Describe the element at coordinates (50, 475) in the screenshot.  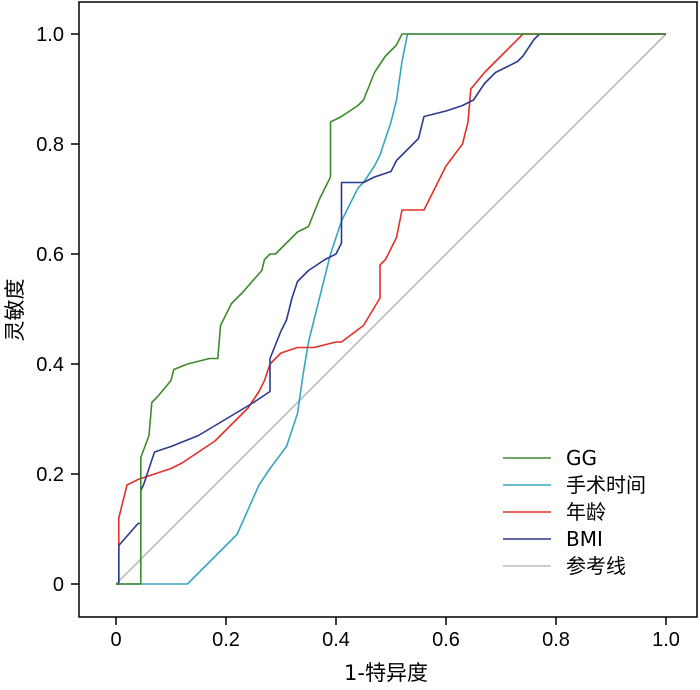
I see `y-tick-label: 0.2` at that location.